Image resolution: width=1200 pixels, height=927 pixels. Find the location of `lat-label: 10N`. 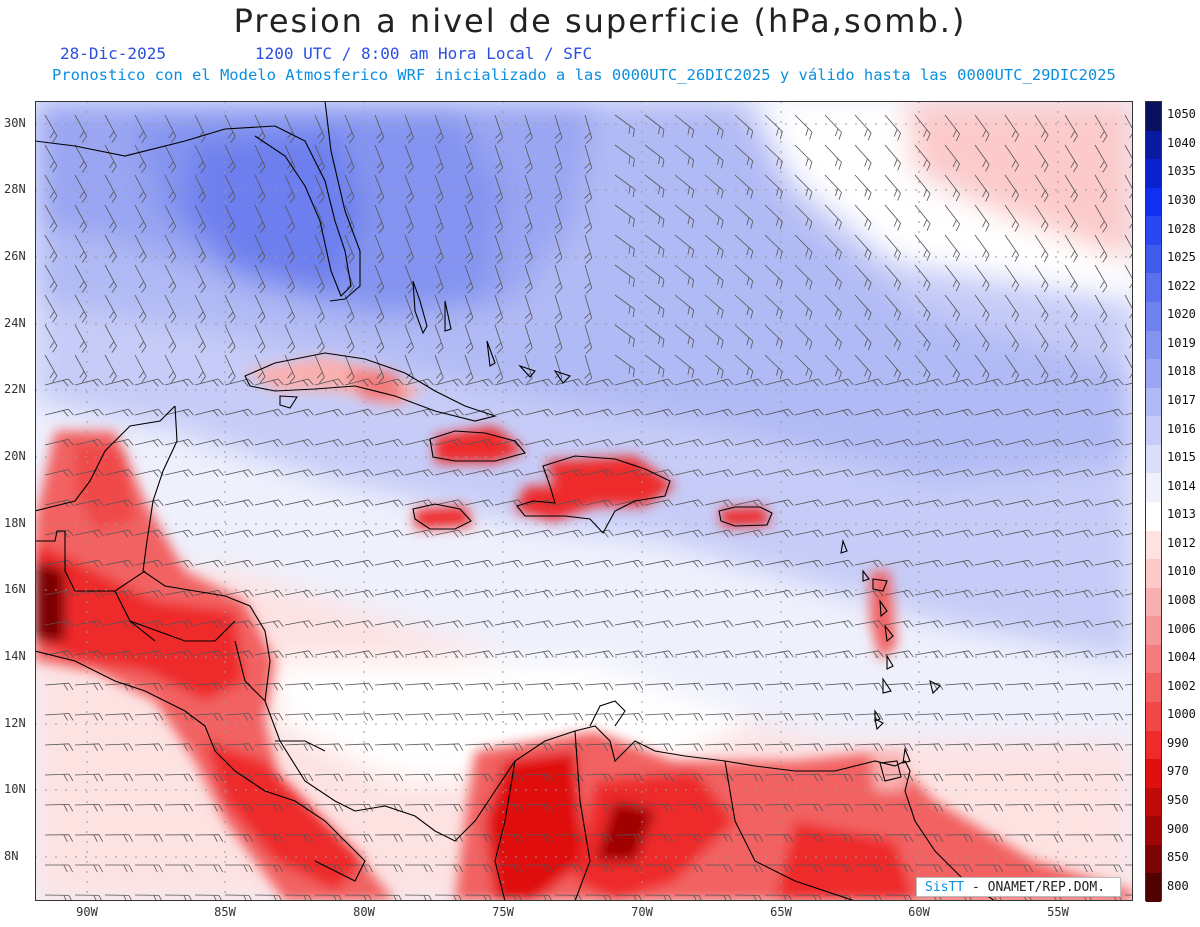

lat-label: 10N is located at coordinates (15, 789).